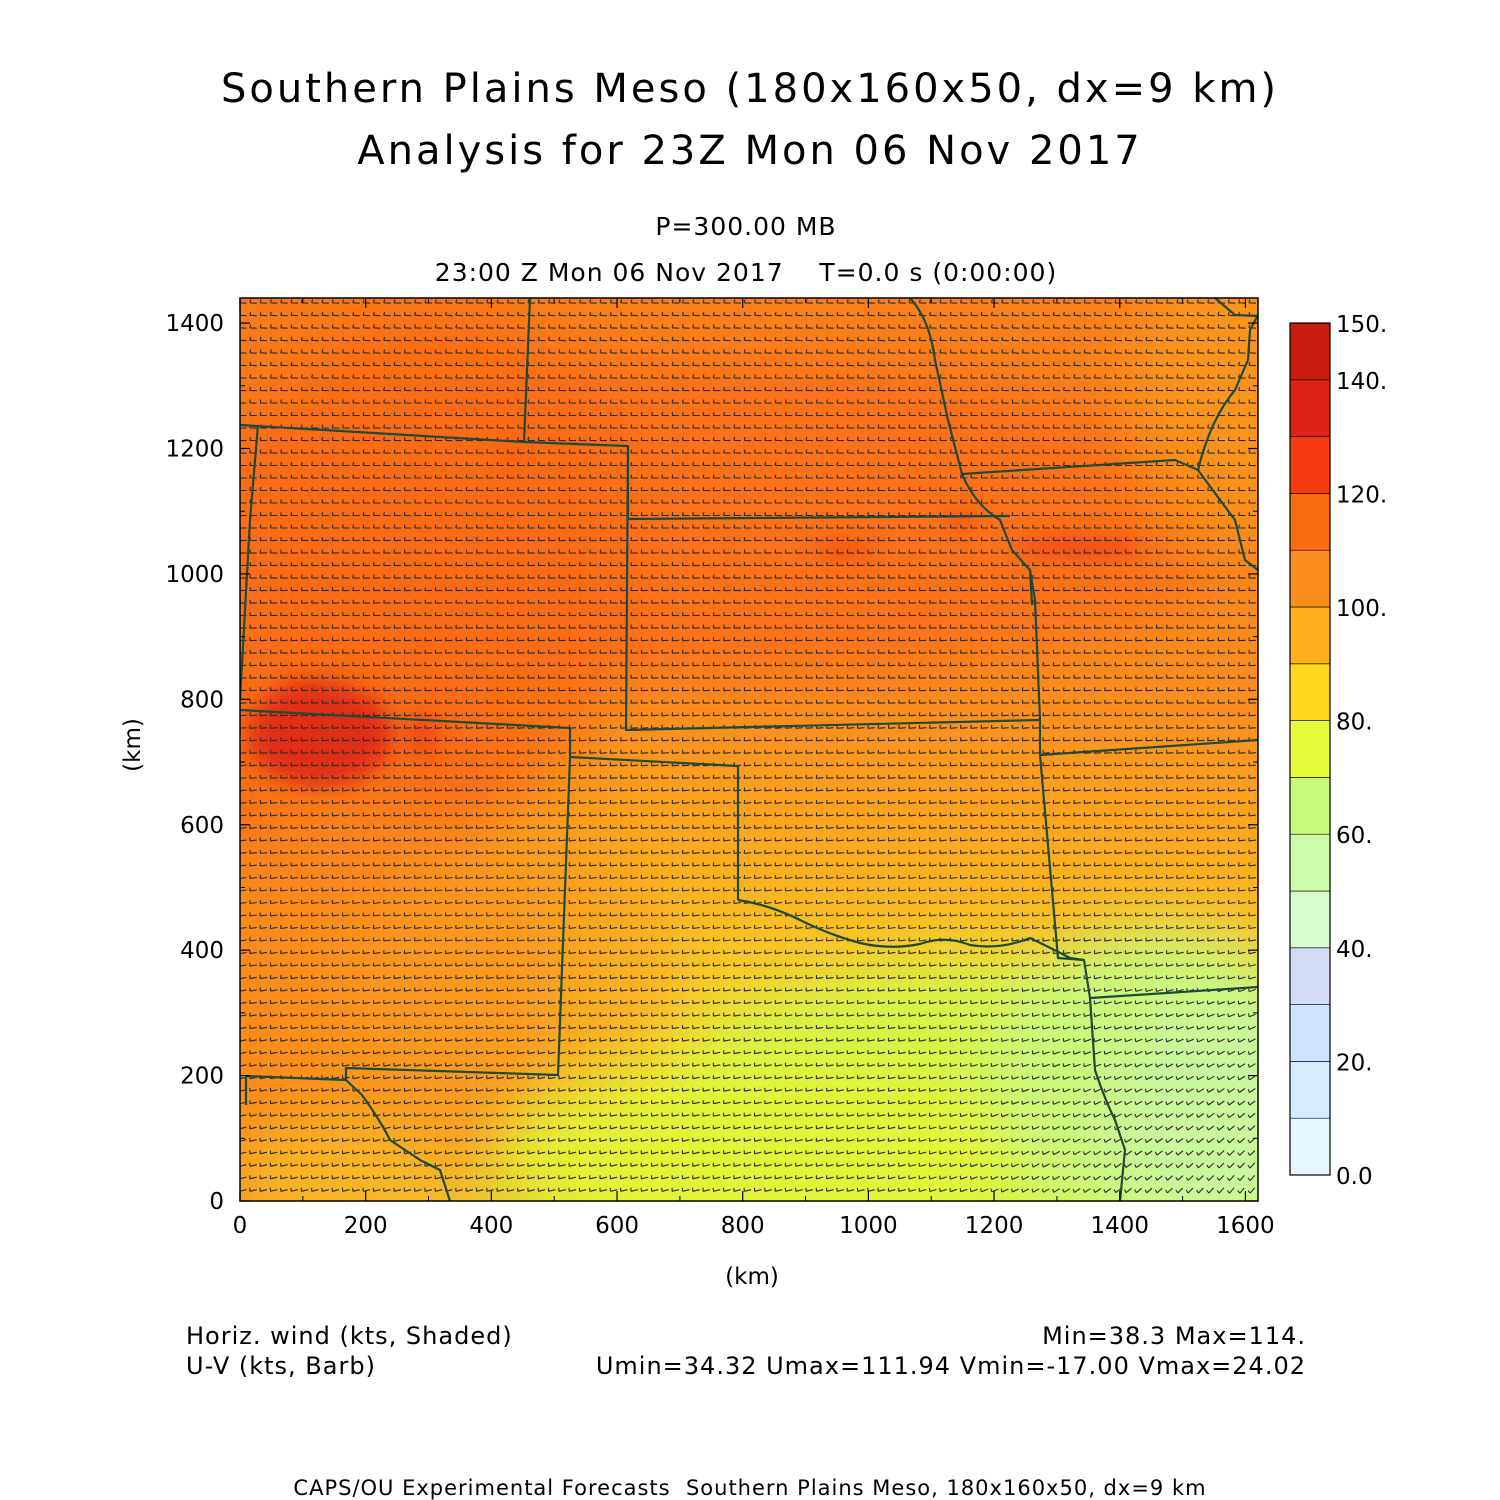 Image resolution: width=1500 pixels, height=1500 pixels. I want to click on colorbar-label: 140., so click(1361, 382).